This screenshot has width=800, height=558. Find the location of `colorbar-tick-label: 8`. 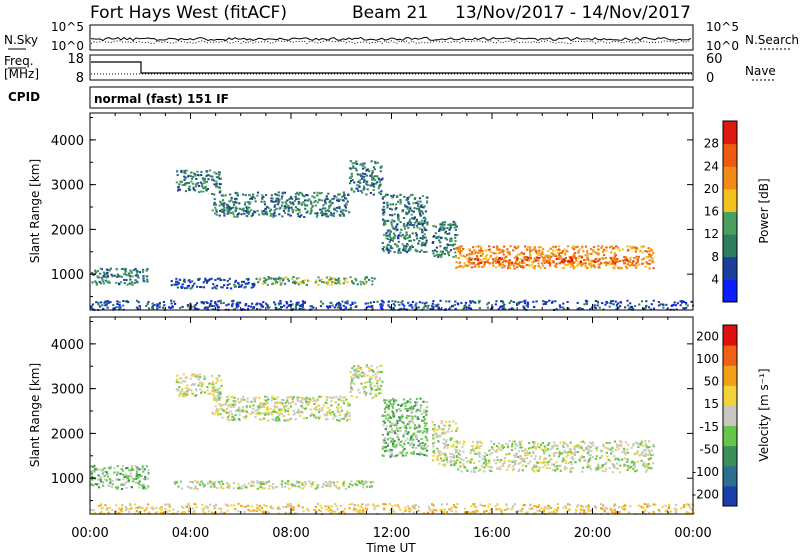

colorbar-tick-label: 8 is located at coordinates (715, 257).